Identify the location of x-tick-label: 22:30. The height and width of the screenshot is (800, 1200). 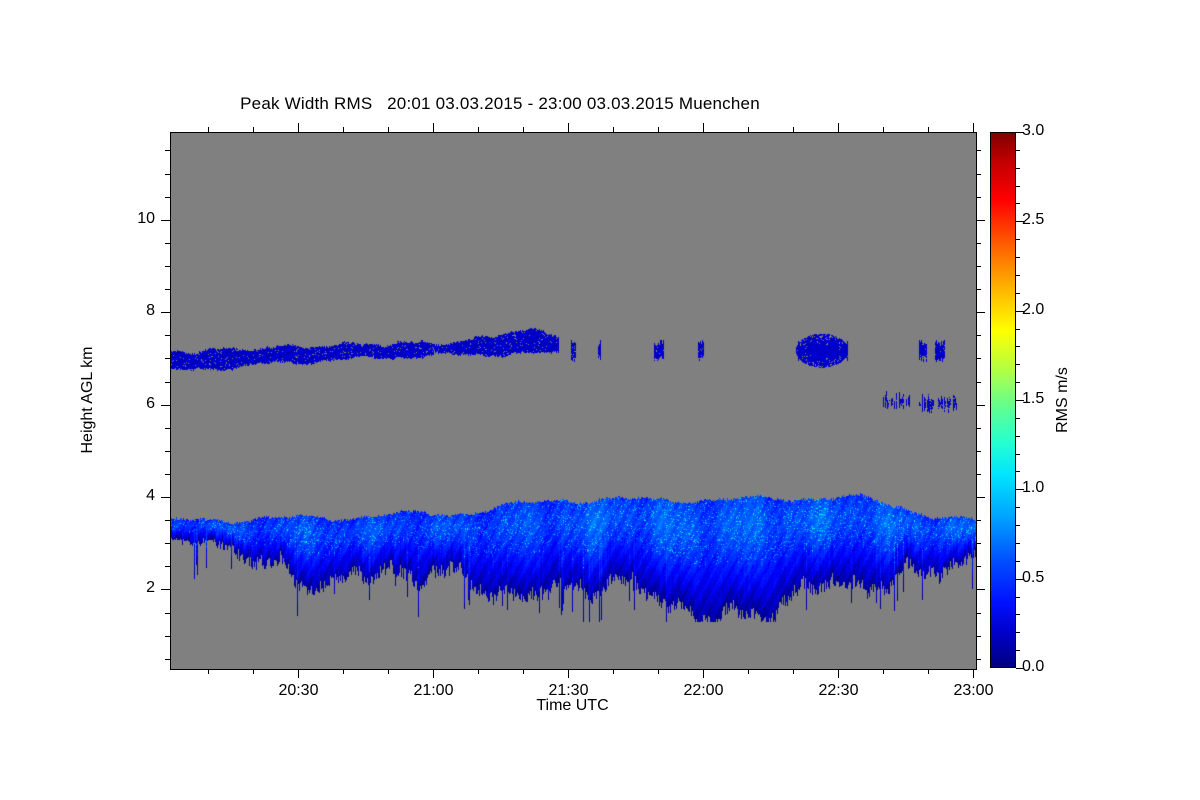
(838, 690).